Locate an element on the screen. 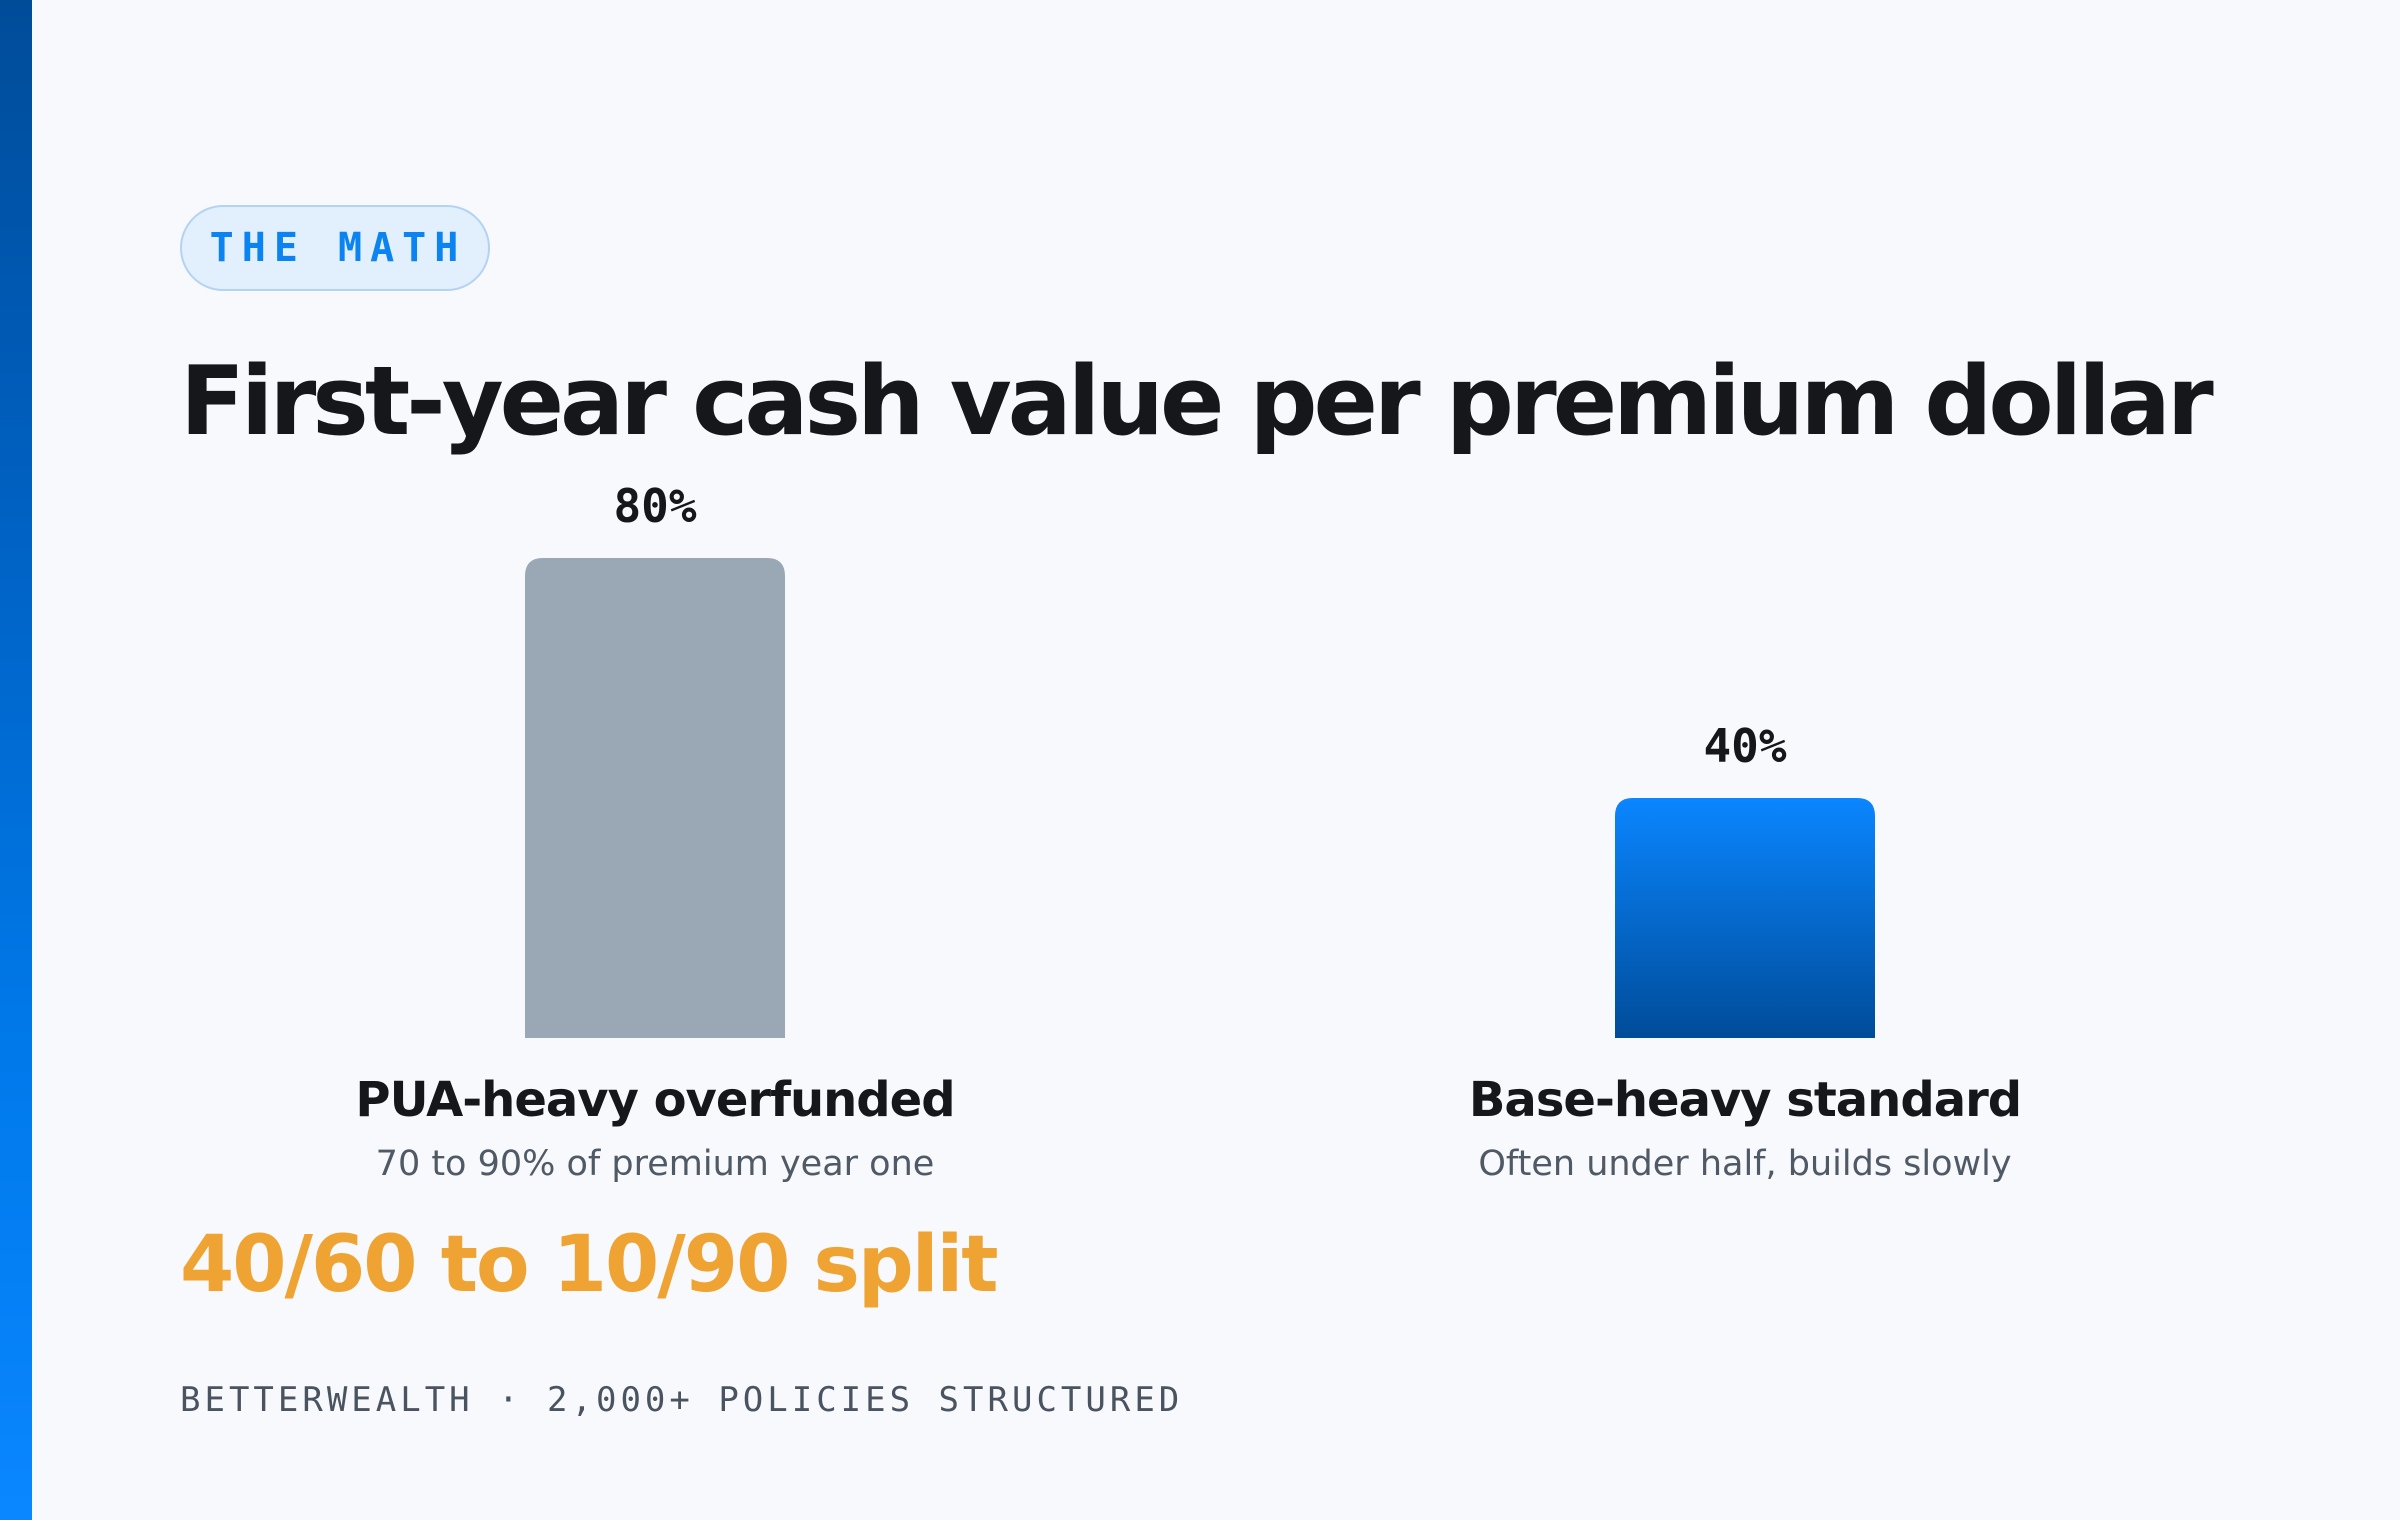 The image size is (2400, 1520). bar-value-label-pua-heavy: 80% is located at coordinates (654, 506).